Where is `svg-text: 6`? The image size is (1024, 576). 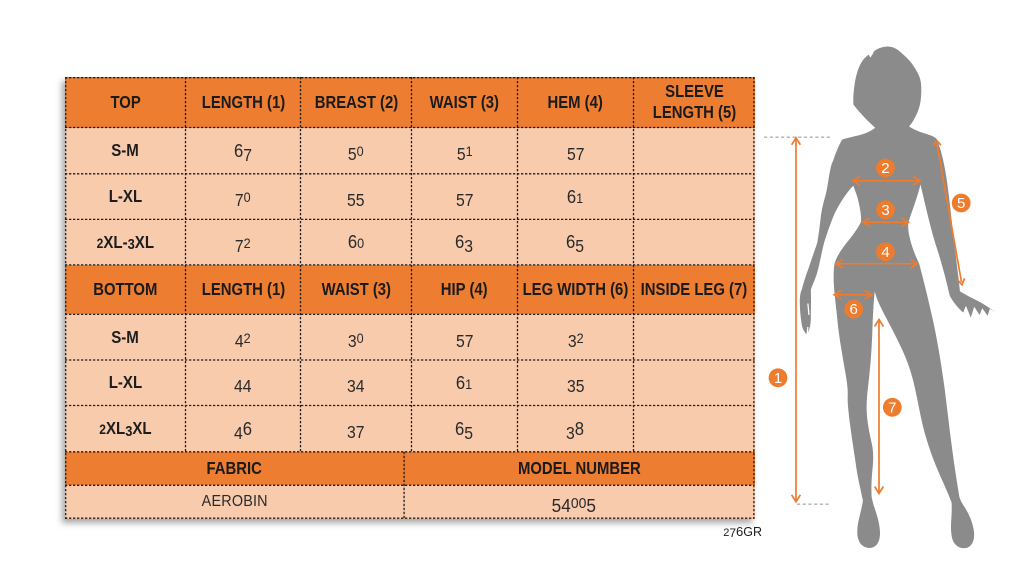 svg-text: 6 is located at coordinates (854, 309).